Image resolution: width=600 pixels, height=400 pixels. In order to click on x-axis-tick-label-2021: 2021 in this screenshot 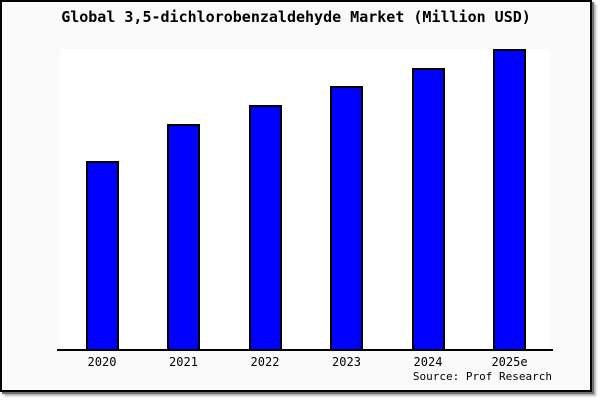, I will do `click(183, 362)`.